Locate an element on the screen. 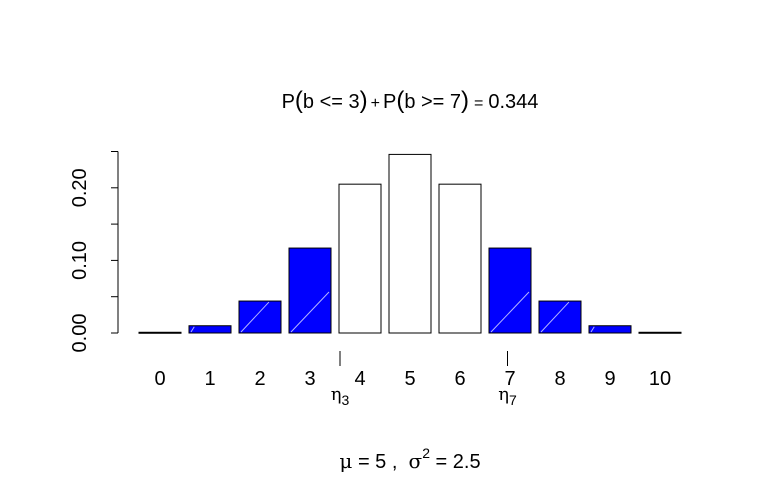 This screenshot has width=763, height=480. eta-marker-7: η7 is located at coordinates (507, 379).